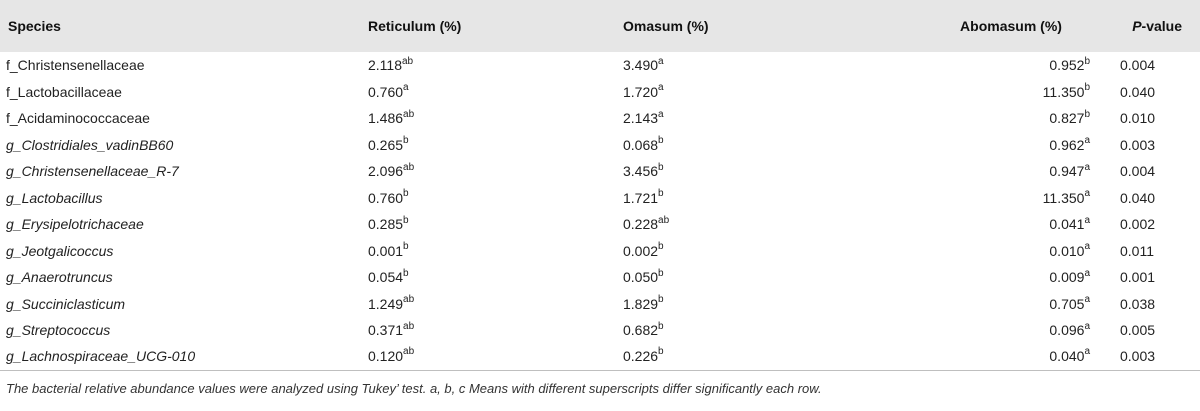 Image resolution: width=1200 pixels, height=411 pixels. Describe the element at coordinates (180, 224) in the screenshot. I see `species-cell: g_Erysipelotrichaceae` at that location.